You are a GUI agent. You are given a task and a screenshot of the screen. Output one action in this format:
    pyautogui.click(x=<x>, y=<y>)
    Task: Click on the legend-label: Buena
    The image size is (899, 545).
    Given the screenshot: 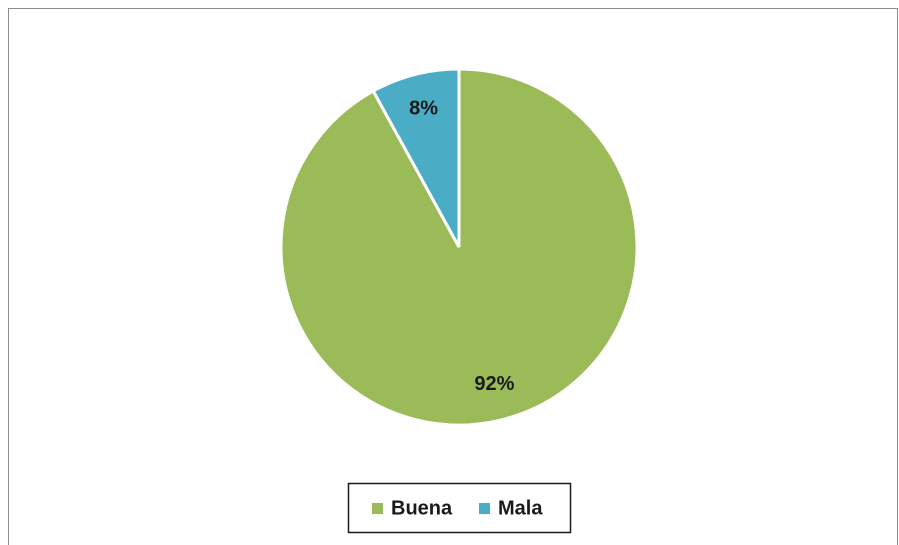 What is the action you would take?
    pyautogui.click(x=422, y=508)
    